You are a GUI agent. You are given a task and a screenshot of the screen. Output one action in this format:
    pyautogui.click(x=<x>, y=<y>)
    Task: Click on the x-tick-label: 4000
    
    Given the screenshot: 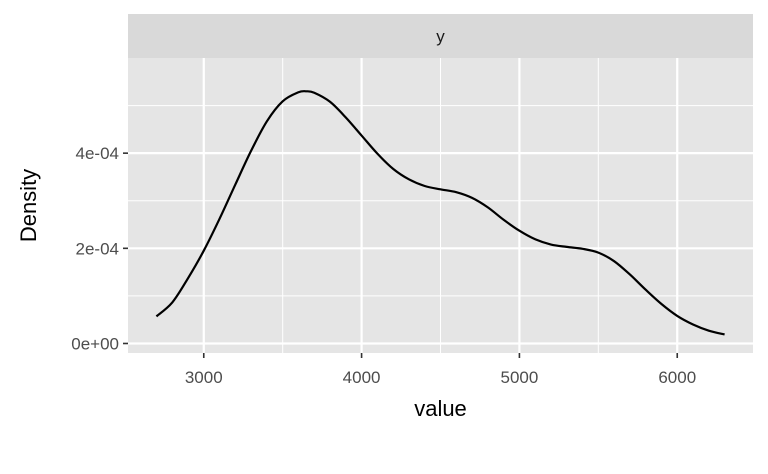 What is the action you would take?
    pyautogui.click(x=362, y=377)
    